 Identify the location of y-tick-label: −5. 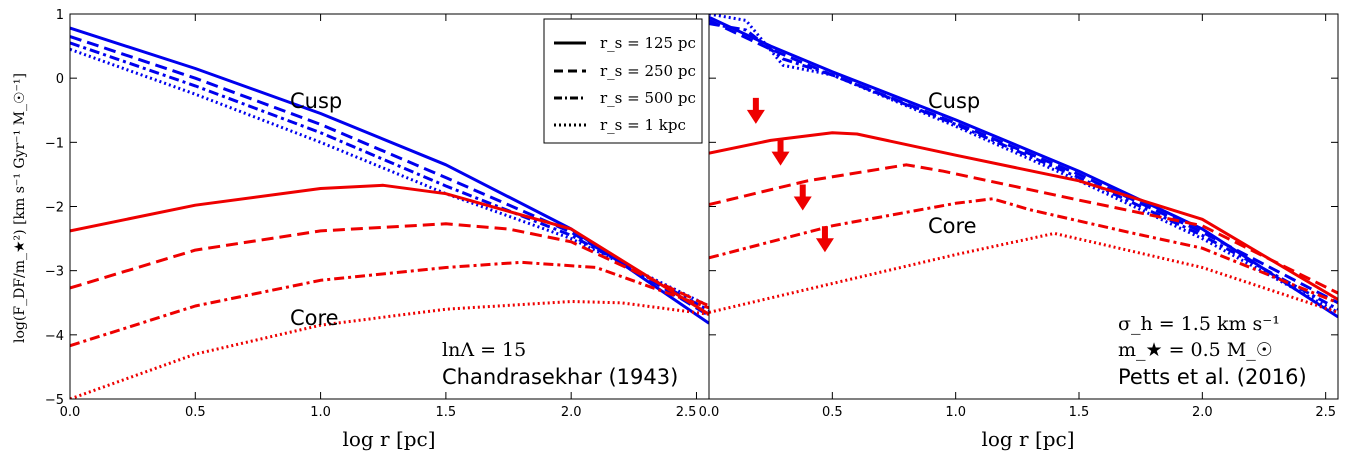
(54, 400).